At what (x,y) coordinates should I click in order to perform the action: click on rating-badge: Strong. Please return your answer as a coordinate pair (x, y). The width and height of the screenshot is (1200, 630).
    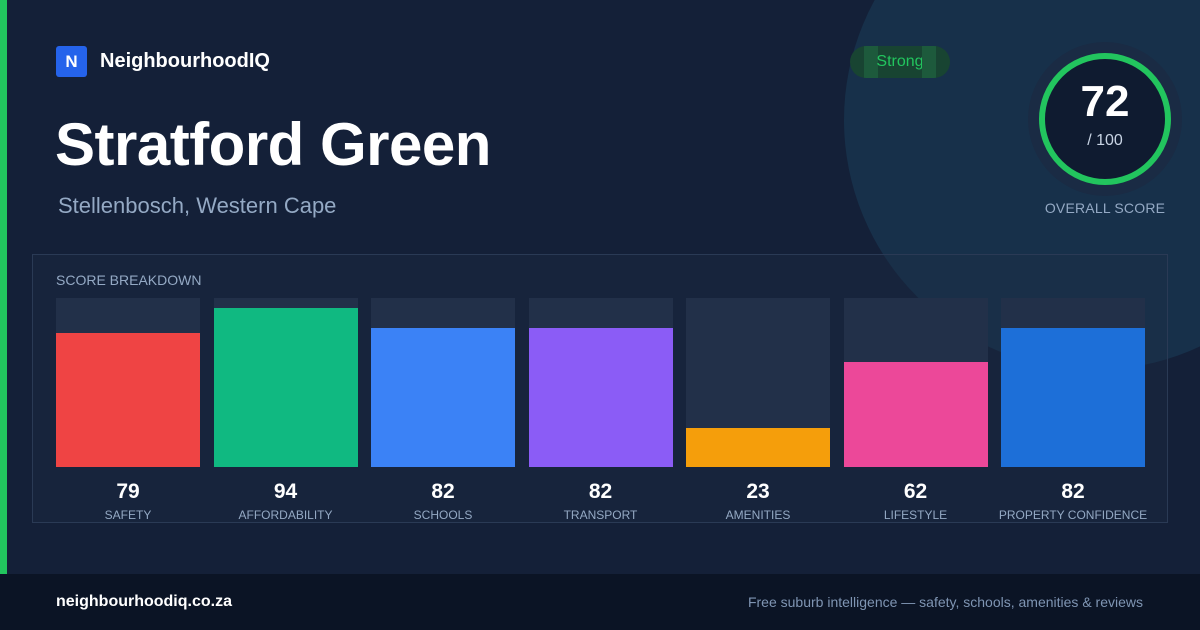
    Looking at the image, I should click on (900, 62).